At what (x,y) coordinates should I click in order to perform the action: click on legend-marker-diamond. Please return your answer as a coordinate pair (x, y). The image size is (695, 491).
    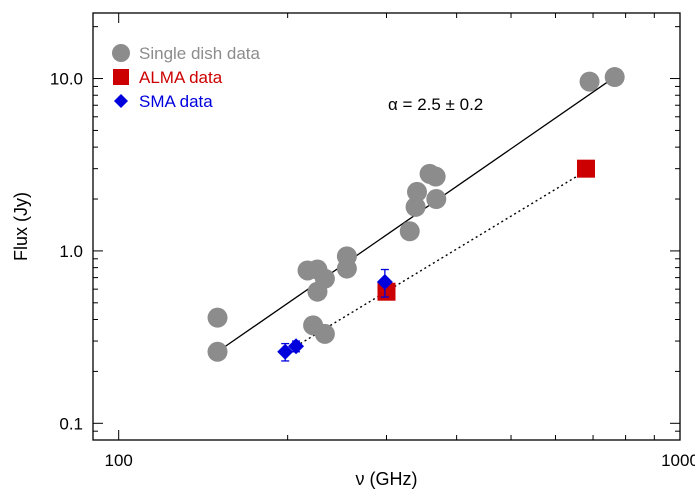
    Looking at the image, I should click on (121, 101).